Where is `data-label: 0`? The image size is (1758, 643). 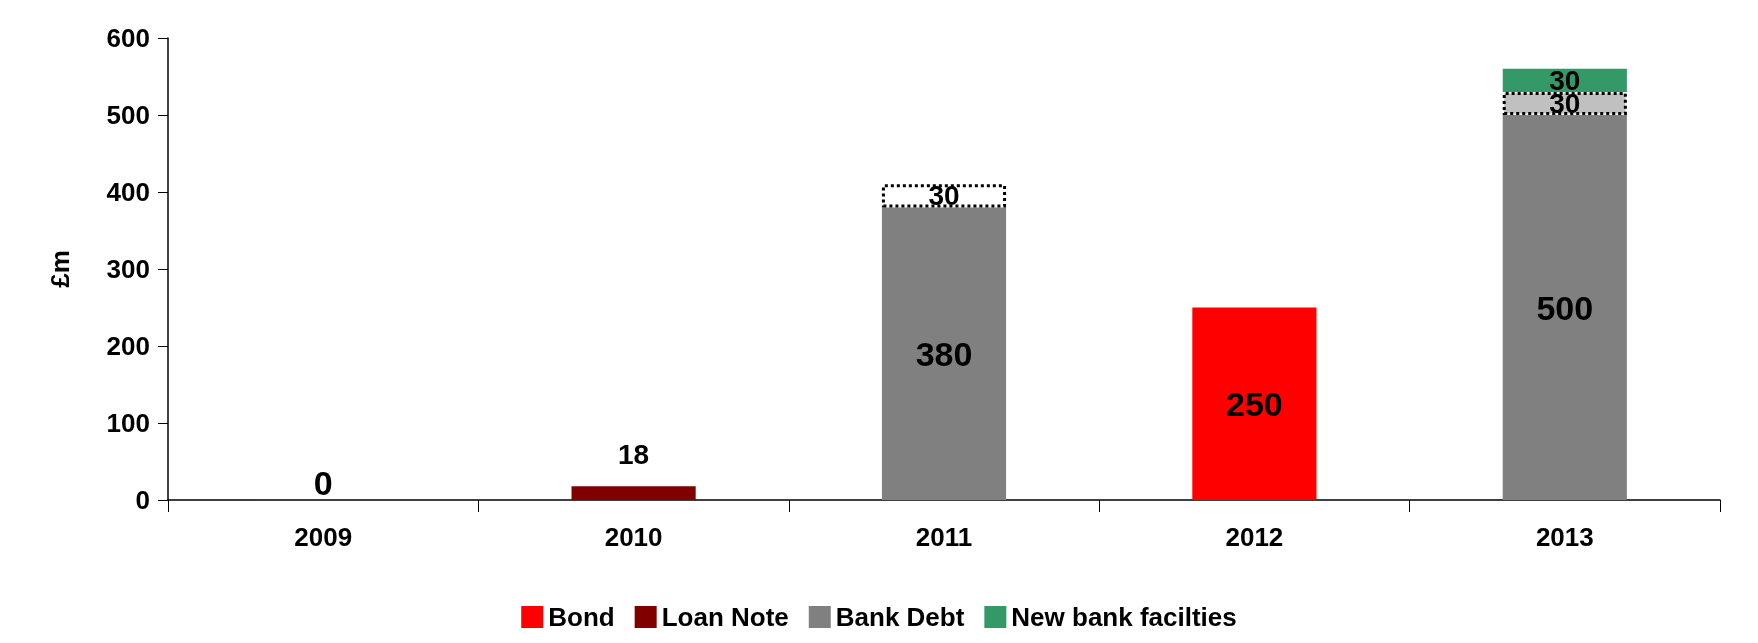
data-label: 0 is located at coordinates (323, 483).